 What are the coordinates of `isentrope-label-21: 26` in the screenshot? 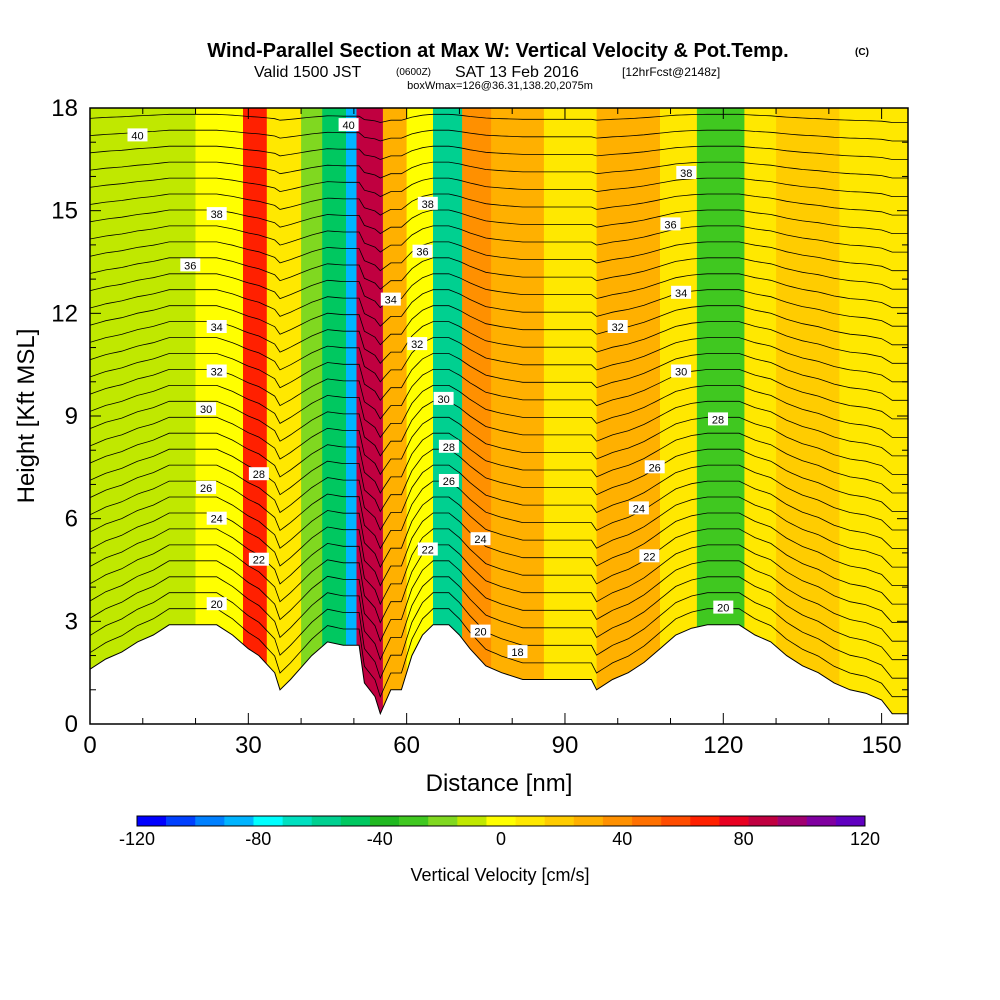 It's located at (449, 482).